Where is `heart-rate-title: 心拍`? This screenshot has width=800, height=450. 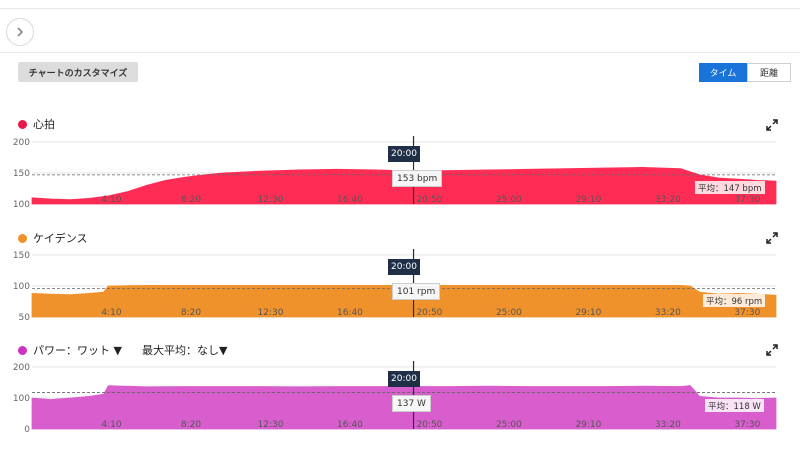 heart-rate-title: 心拍 is located at coordinates (36, 124).